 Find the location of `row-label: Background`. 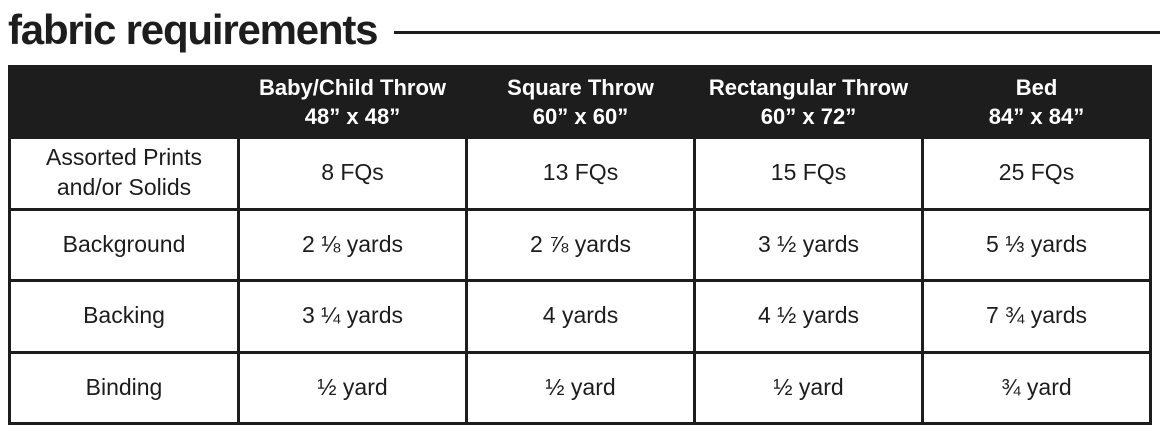

row-label: Background is located at coordinates (124, 244).